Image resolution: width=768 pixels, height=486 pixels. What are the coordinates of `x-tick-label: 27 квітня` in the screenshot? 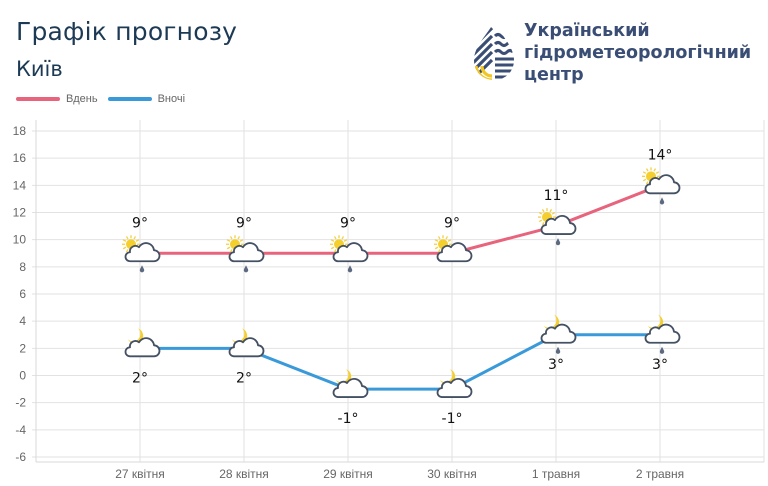 It's located at (140, 474).